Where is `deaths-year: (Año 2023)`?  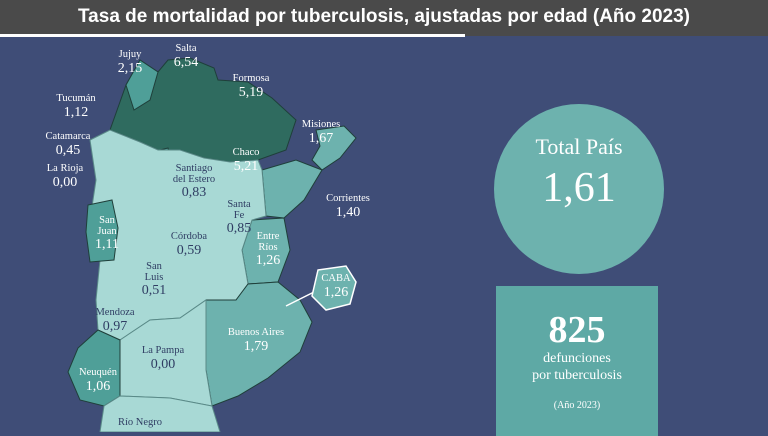 deaths-year: (Año 2023) is located at coordinates (577, 405).